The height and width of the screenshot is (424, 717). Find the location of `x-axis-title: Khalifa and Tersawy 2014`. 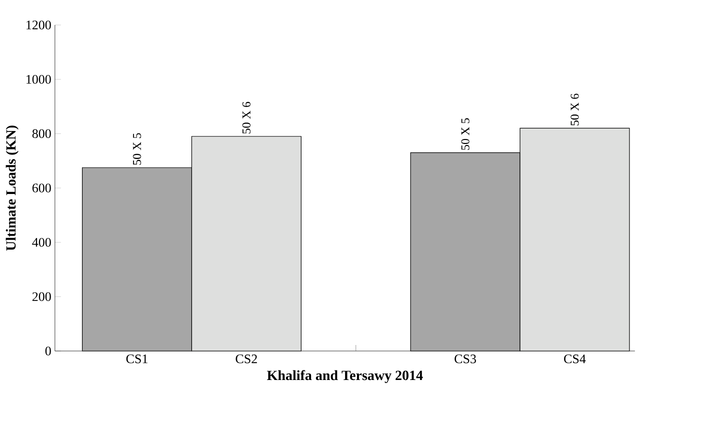

x-axis-title: Khalifa and Tersawy 2014 is located at coordinates (345, 377).